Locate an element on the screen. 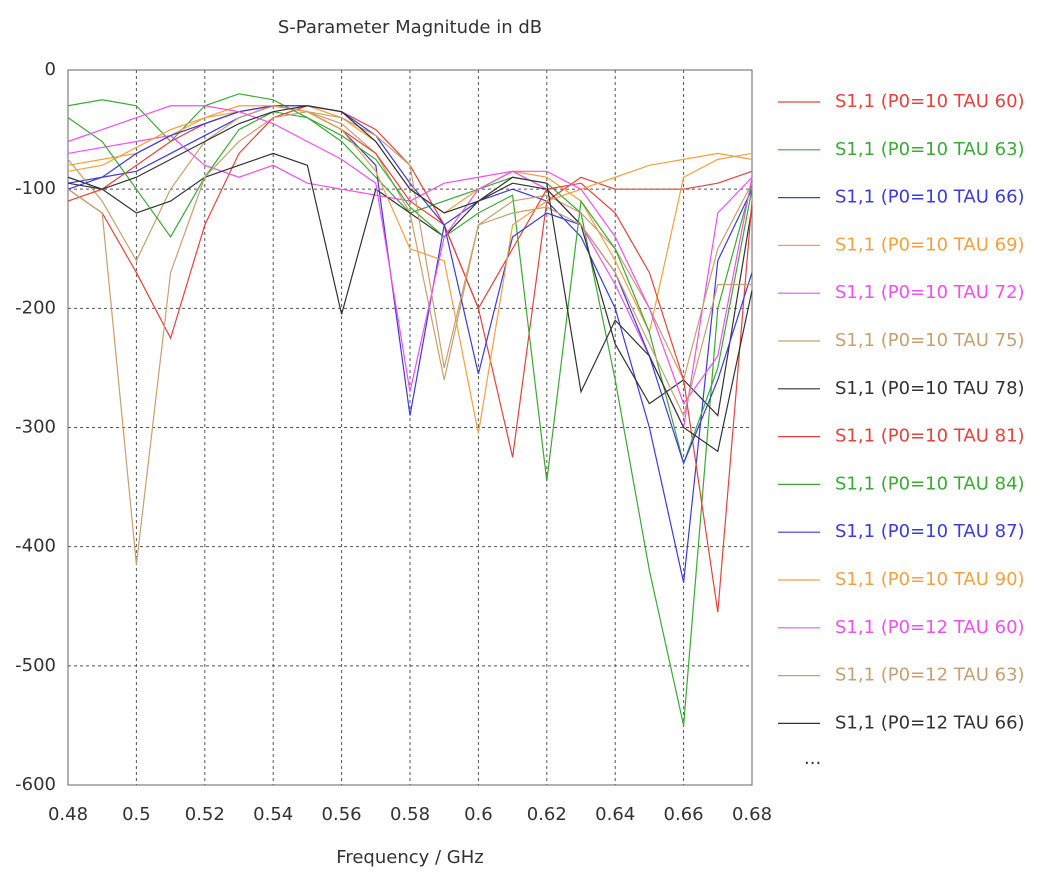 The width and height of the screenshot is (1051, 882). legend-label: S1,1 (P0=10 TAU 90) is located at coordinates (930, 579).